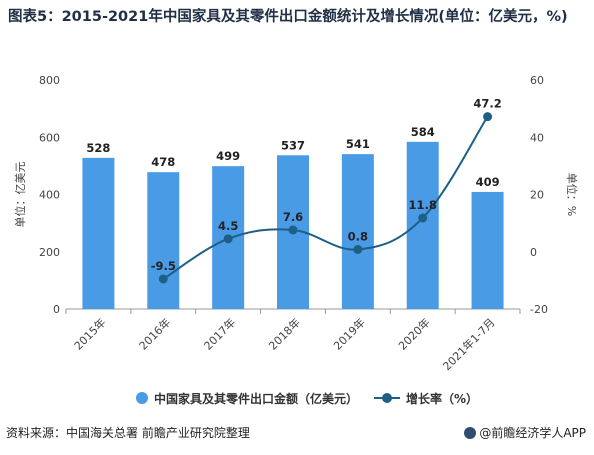 This screenshot has height=455, width=594. Describe the element at coordinates (219, 333) in the screenshot. I see `x-tick-label: 2017年` at that location.